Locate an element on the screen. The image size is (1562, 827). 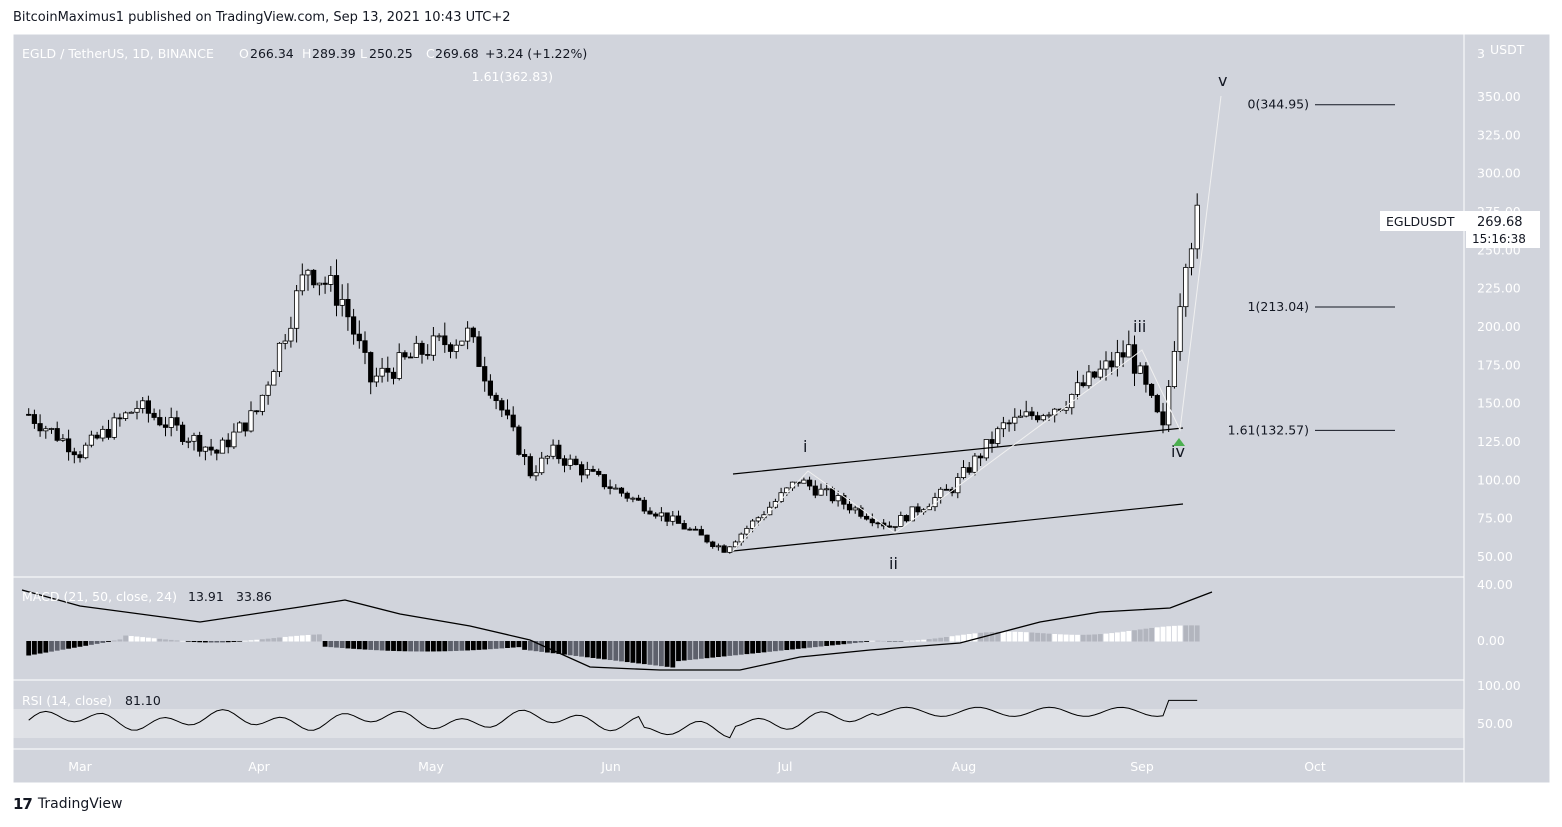
tradingview-logo-icon: 𝟭𝟳 is located at coordinates (23, 804).